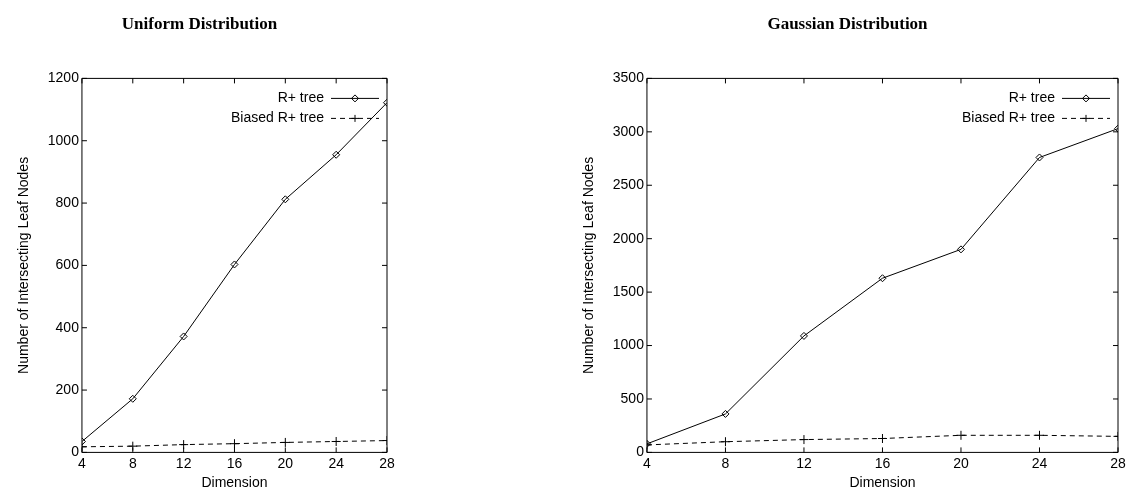  What do you see at coordinates (628, 237) in the screenshot?
I see `y-tick-label: 2000` at bounding box center [628, 237].